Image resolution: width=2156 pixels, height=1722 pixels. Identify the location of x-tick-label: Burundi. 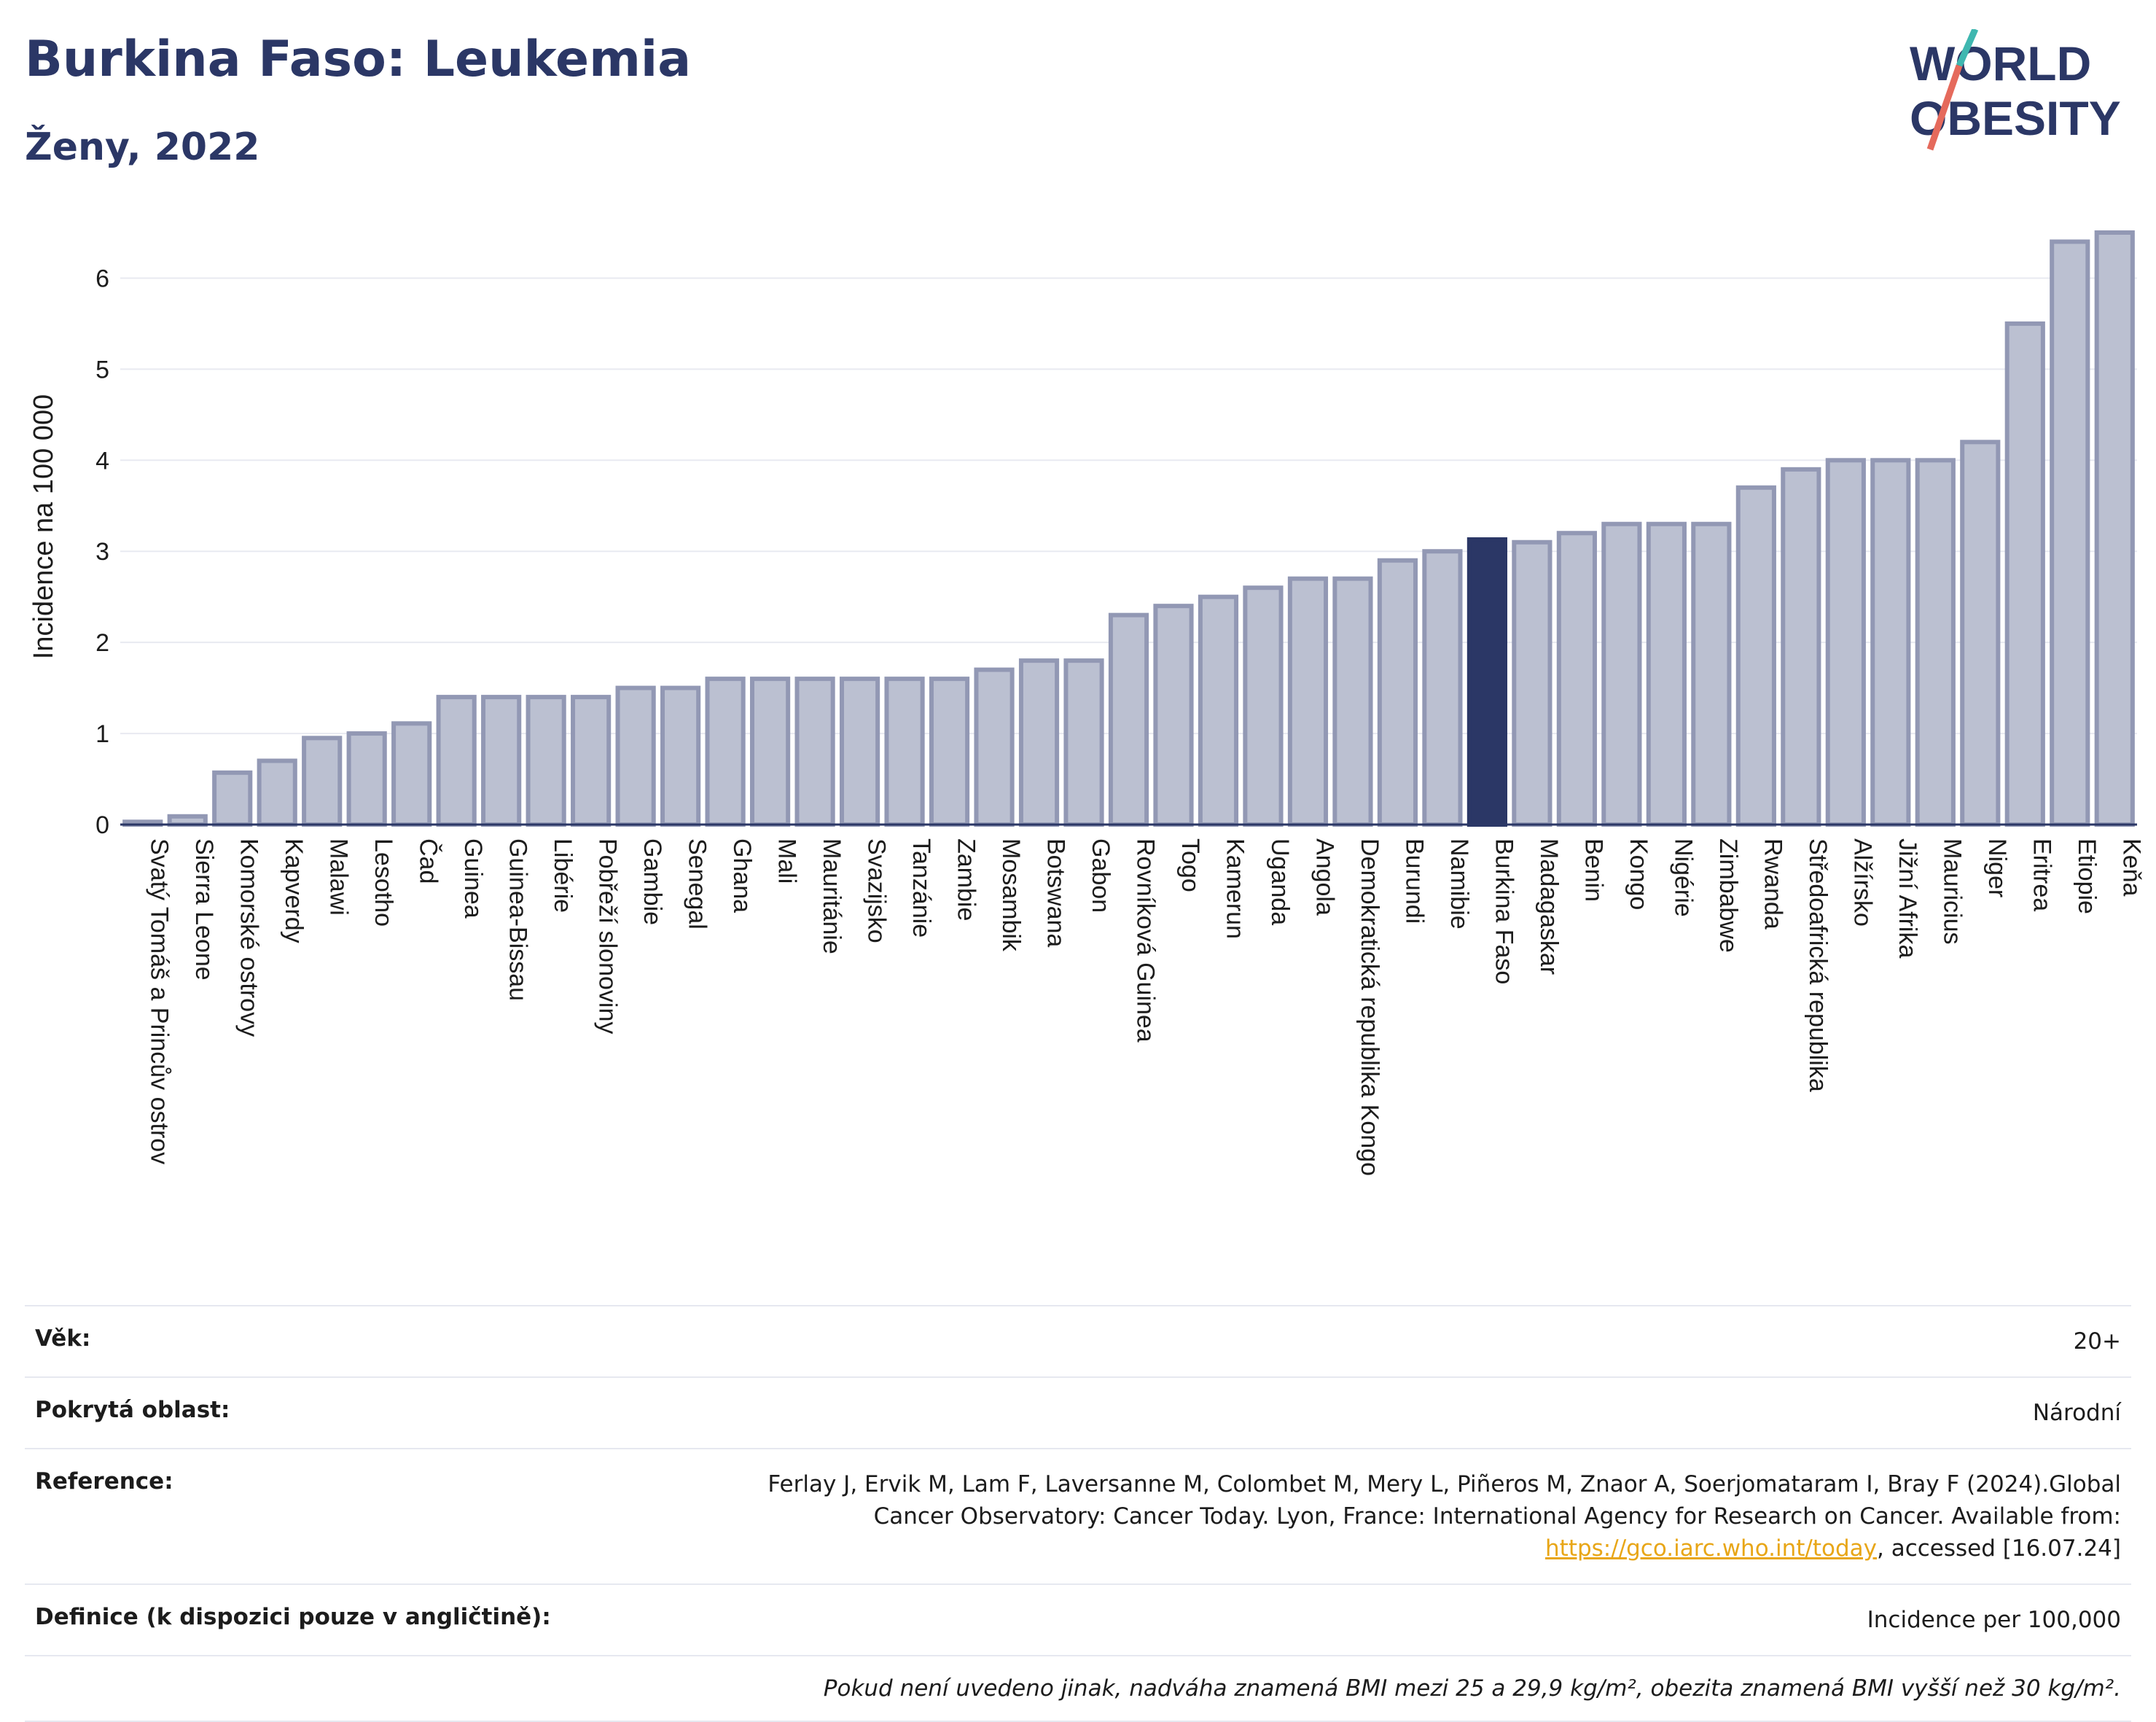
(1414, 881).